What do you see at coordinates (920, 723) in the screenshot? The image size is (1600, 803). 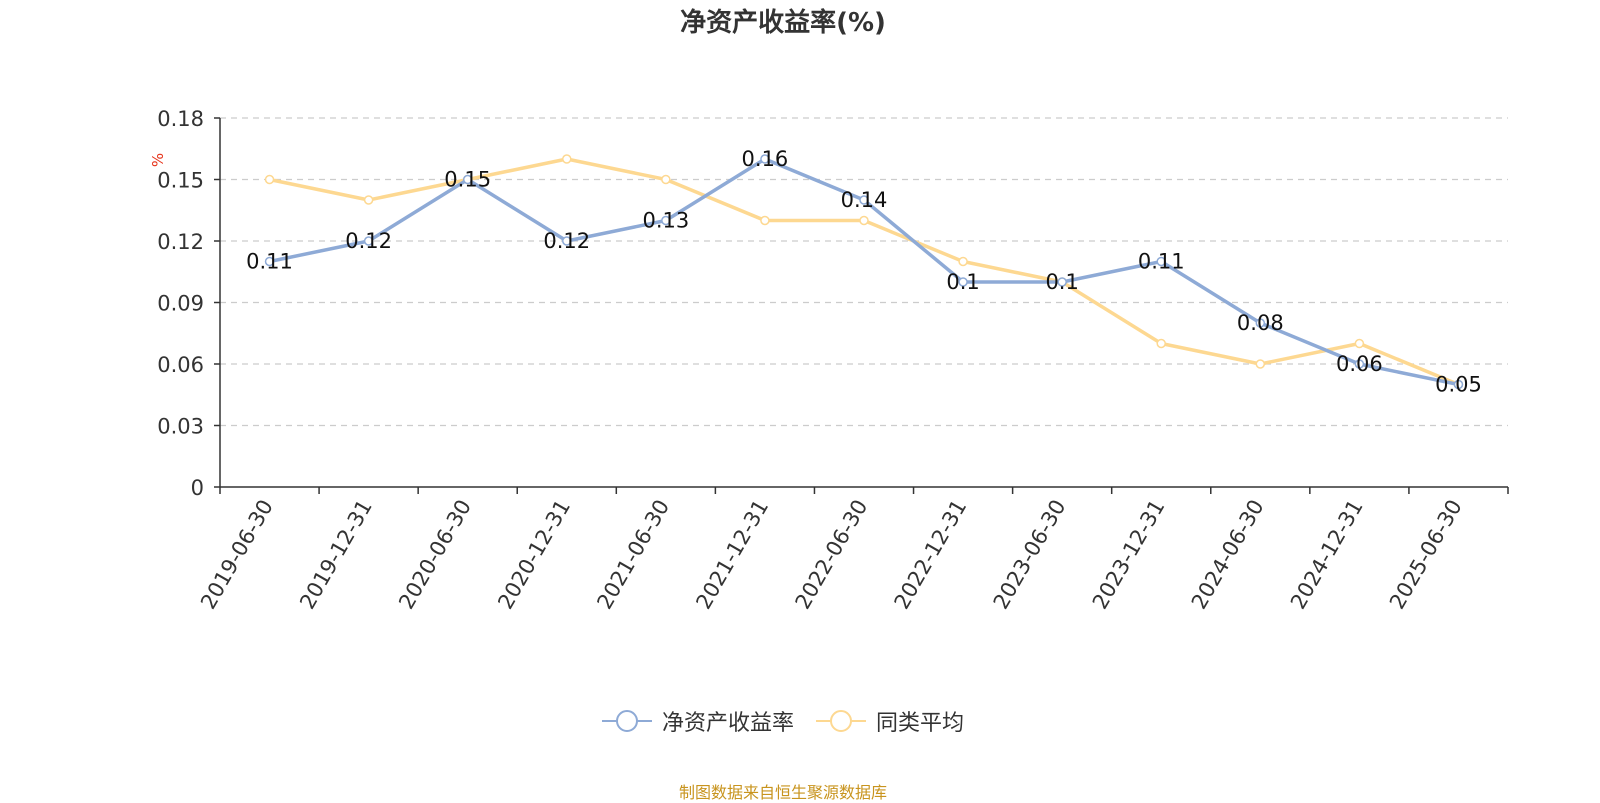 I see `legend-label-peer-average: 同类平均` at bounding box center [920, 723].